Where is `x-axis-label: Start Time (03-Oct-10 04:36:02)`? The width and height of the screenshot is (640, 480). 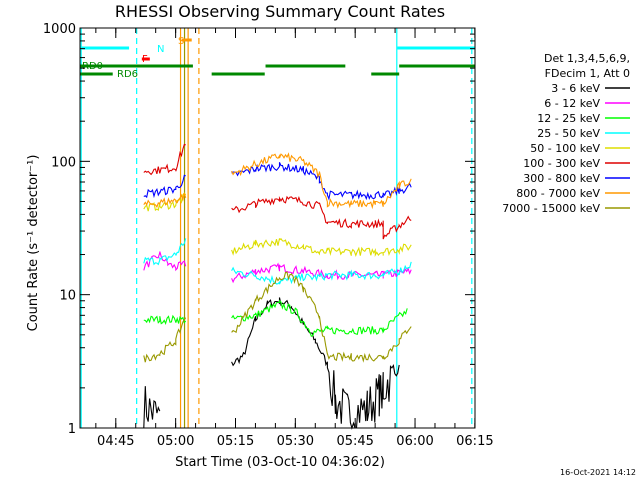 x-axis-label: Start Time (03-Oct-10 04:36:02) is located at coordinates (280, 462).